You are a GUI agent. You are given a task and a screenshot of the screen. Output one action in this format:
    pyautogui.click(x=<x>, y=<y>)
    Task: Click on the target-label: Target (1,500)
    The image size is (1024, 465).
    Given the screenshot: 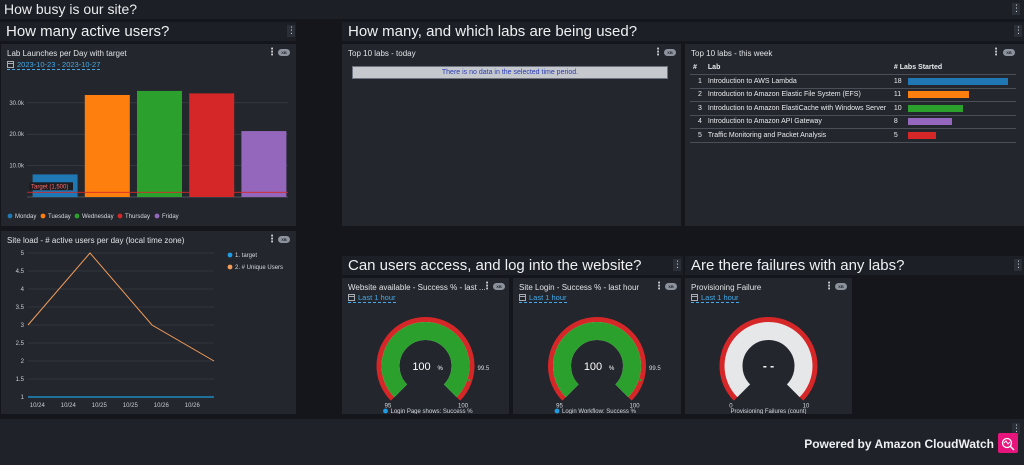 What is the action you would take?
    pyautogui.click(x=49, y=187)
    